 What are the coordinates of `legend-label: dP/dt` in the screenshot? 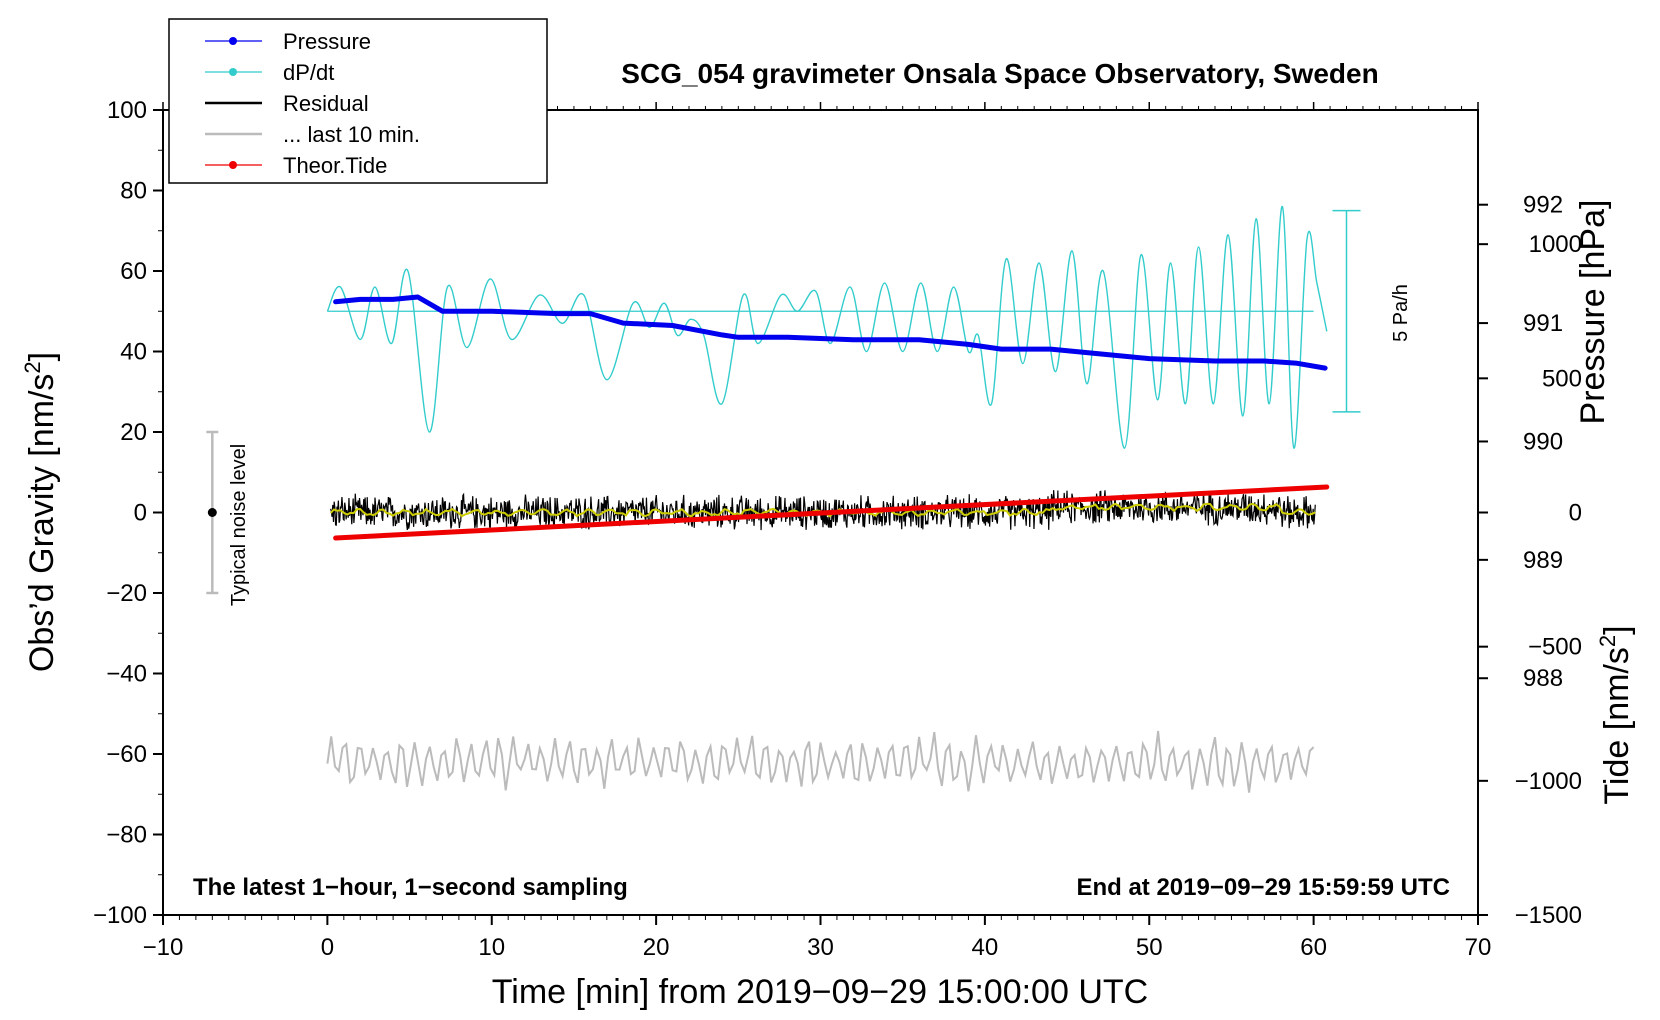 It's located at (308, 72).